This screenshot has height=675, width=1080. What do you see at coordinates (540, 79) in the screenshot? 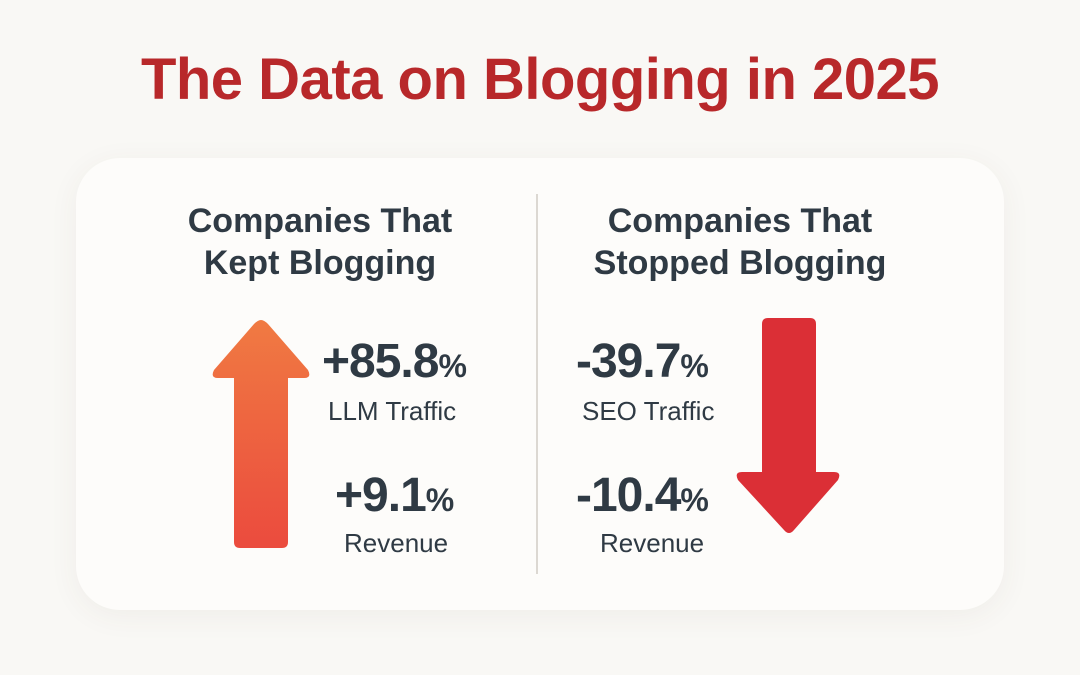
I see `page-title: The Data on Blogging in 2025` at bounding box center [540, 79].